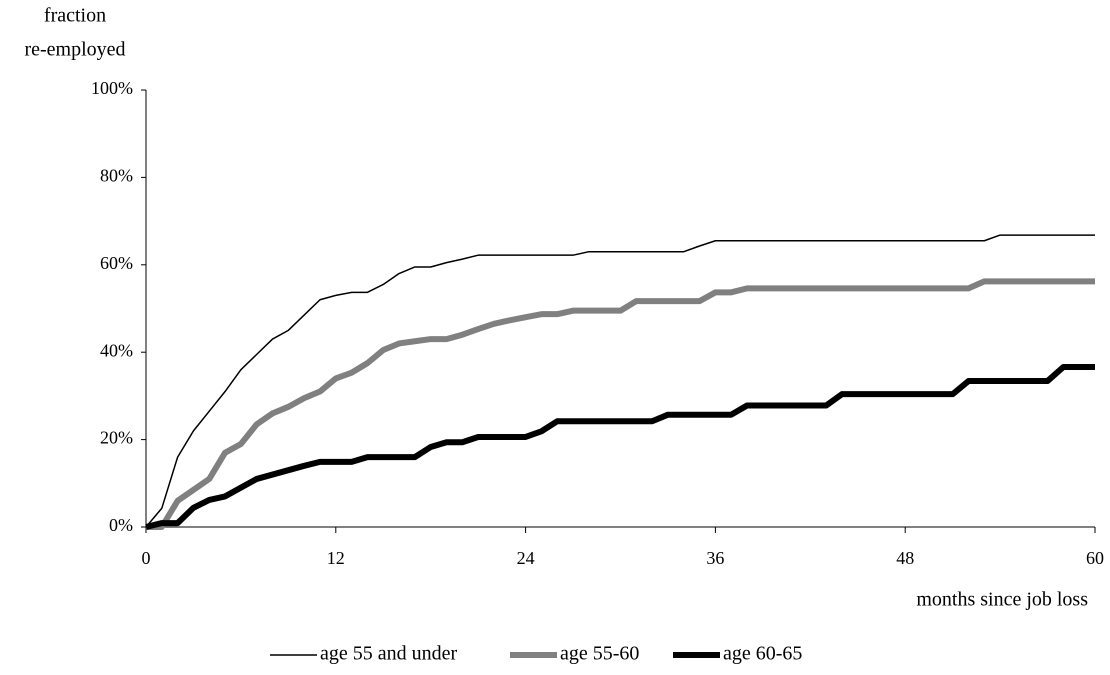  What do you see at coordinates (599, 654) in the screenshot?
I see `legend-label: age 55-60` at bounding box center [599, 654].